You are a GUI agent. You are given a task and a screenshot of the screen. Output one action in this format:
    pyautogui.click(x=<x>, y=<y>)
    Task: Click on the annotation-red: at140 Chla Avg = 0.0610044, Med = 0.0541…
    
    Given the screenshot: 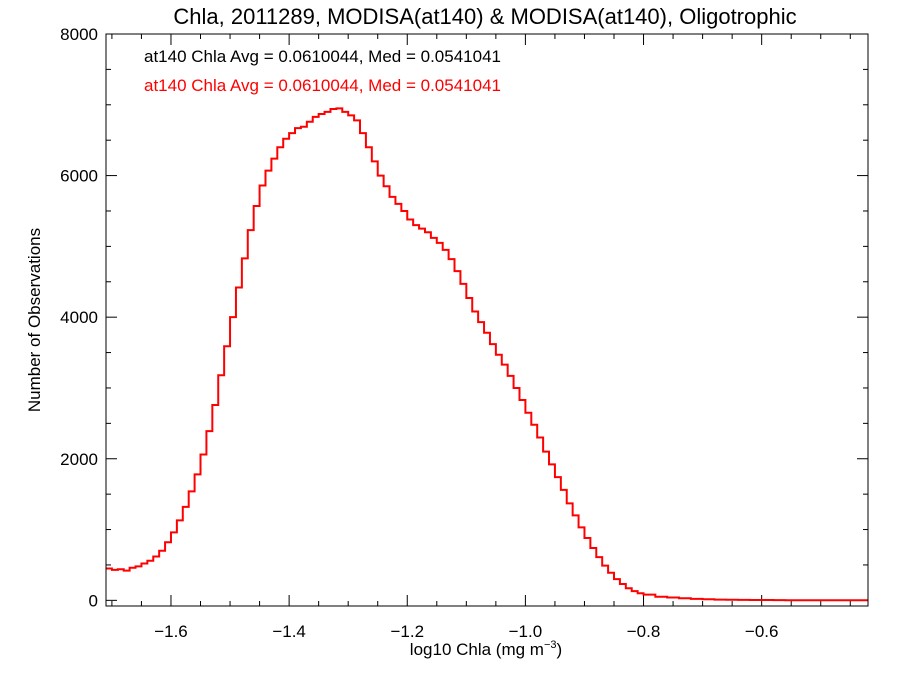 What is the action you would take?
    pyautogui.click(x=322, y=85)
    